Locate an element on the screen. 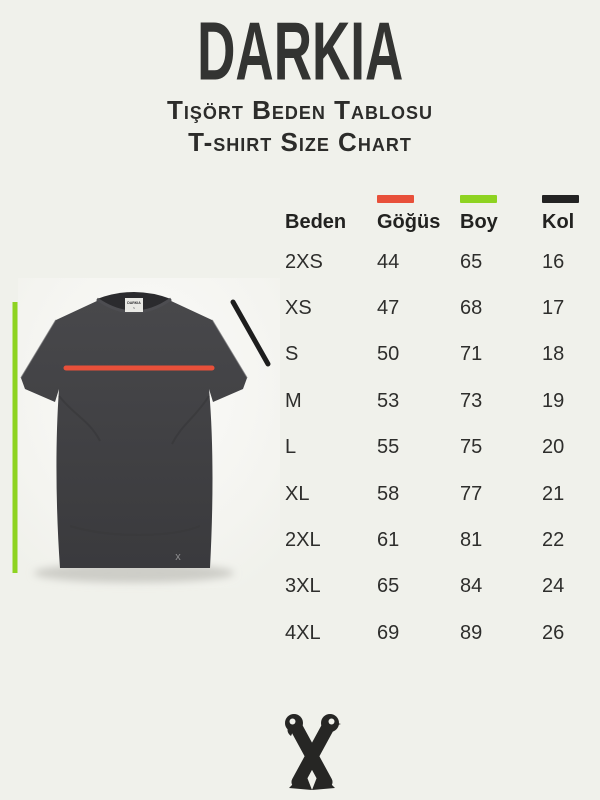  length-value: 89 is located at coordinates (471, 632).